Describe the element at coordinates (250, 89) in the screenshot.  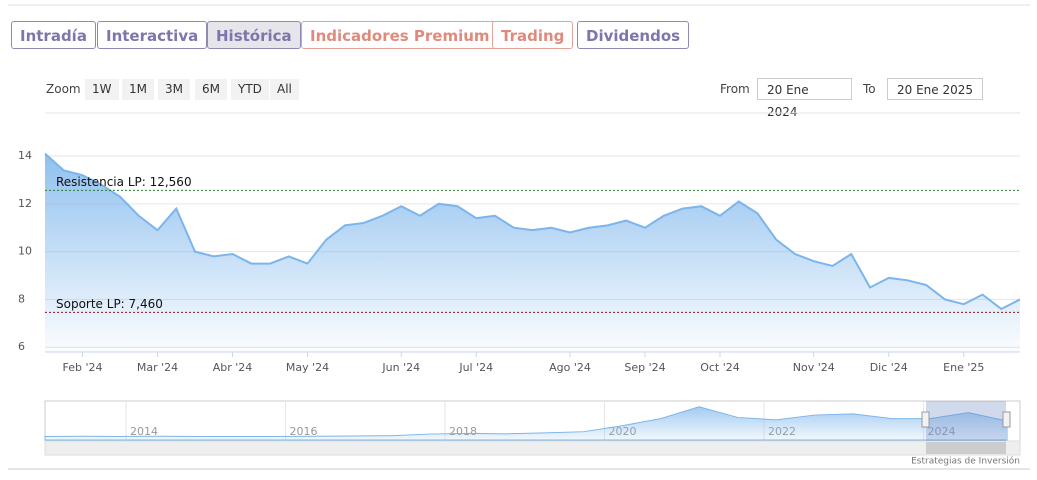
I see `zoom-button: YTD` at that location.